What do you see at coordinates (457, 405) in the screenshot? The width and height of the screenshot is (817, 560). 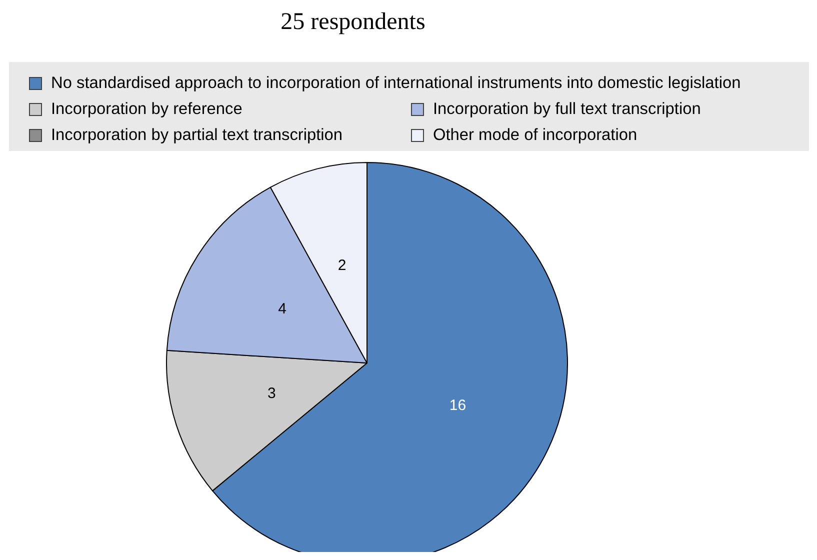 I see `data-label: 16` at bounding box center [457, 405].